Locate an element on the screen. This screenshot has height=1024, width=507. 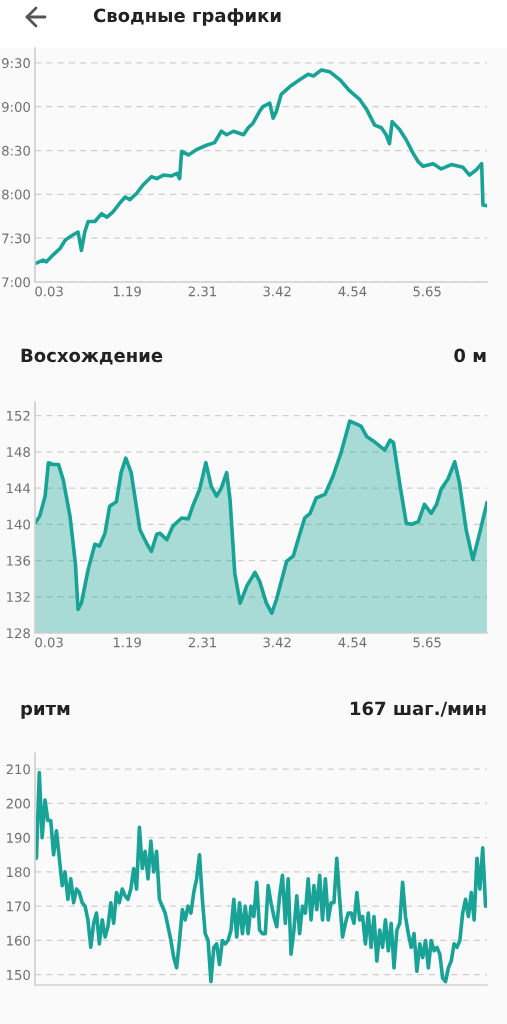
y-tick-label: 190 is located at coordinates (18, 837).